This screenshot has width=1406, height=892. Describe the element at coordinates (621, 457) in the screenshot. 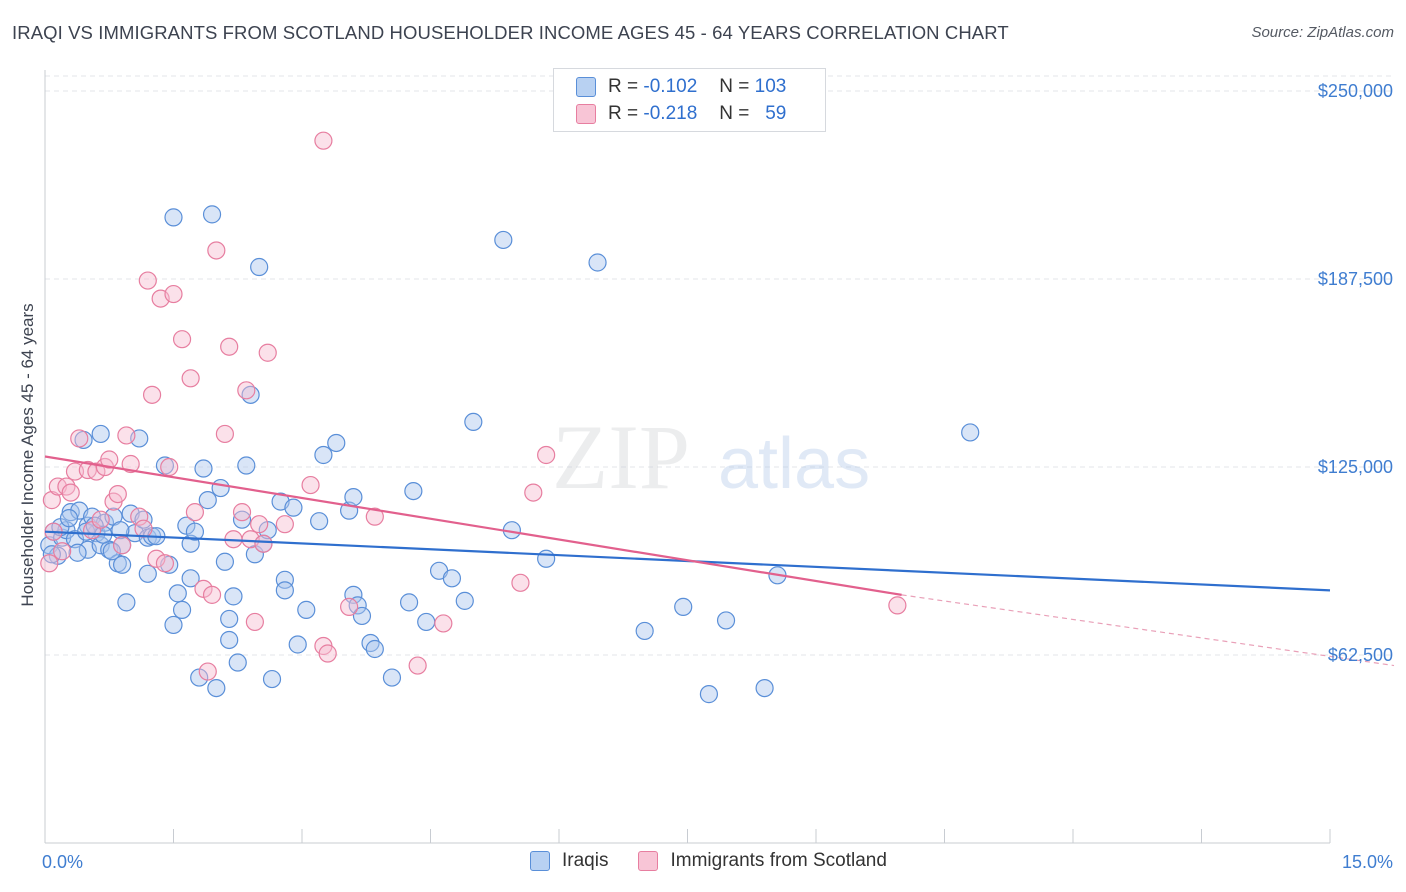

I see `watermark-zip: ZIP` at that location.